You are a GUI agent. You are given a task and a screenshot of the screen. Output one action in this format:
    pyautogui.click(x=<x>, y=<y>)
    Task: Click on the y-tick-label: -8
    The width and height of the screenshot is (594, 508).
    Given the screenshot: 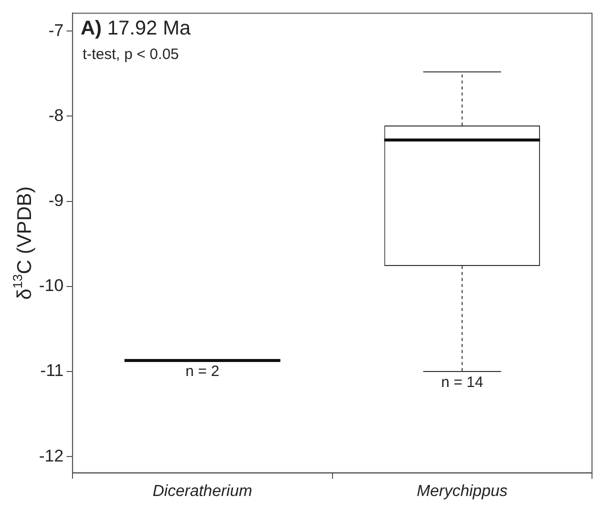 What is the action you would take?
    pyautogui.click(x=56, y=115)
    